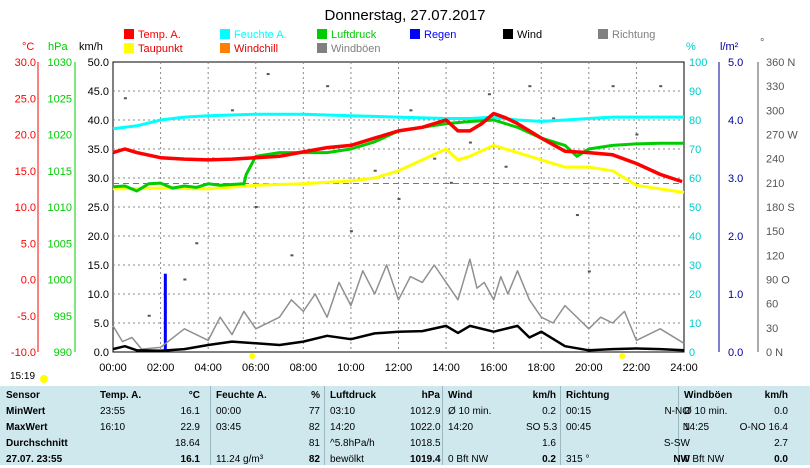 The width and height of the screenshot is (810, 468). Describe the element at coordinates (588, 395) in the screenshot. I see `stats-header: Richtung` at that location.